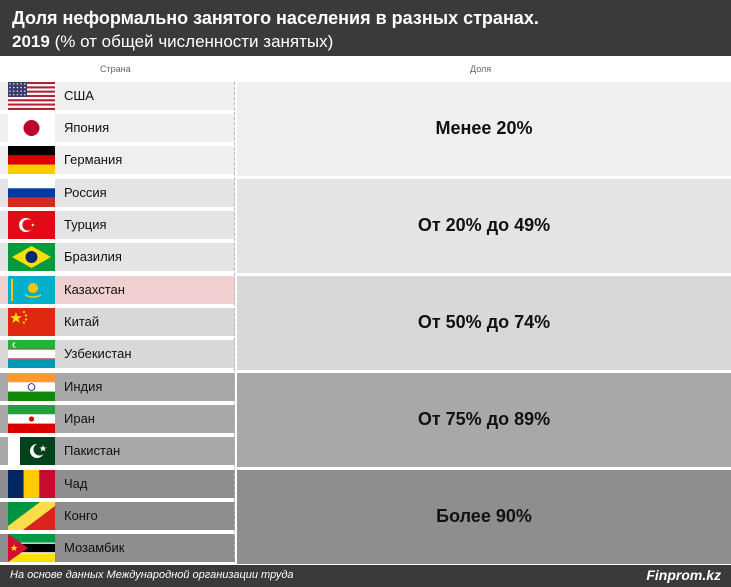 This screenshot has height=587, width=731. Describe the element at coordinates (117, 419) in the screenshot. I see `country-row: Иран` at that location.